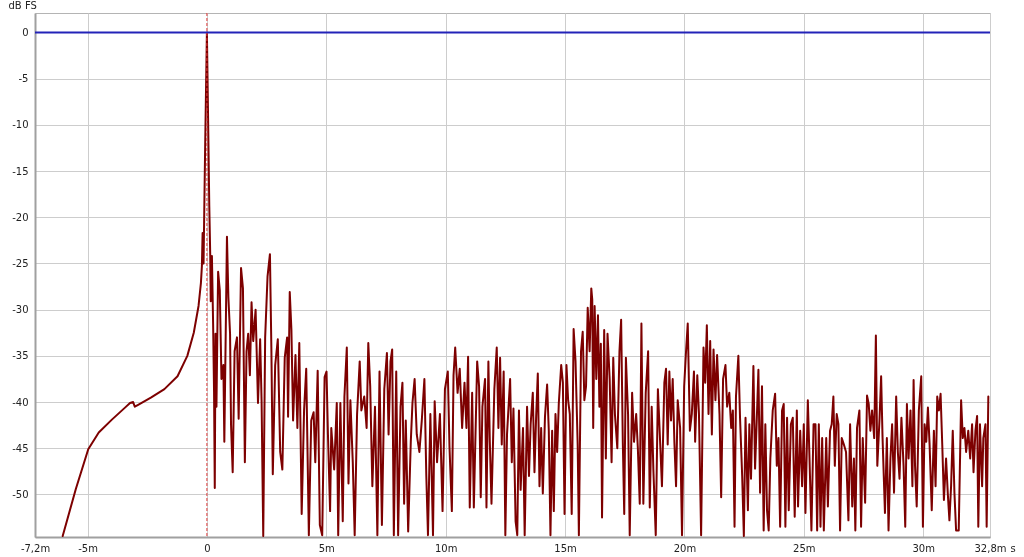 The image size is (1024, 557). What do you see at coordinates (20, 402) in the screenshot?
I see `y-tick-label: -40` at bounding box center [20, 402].